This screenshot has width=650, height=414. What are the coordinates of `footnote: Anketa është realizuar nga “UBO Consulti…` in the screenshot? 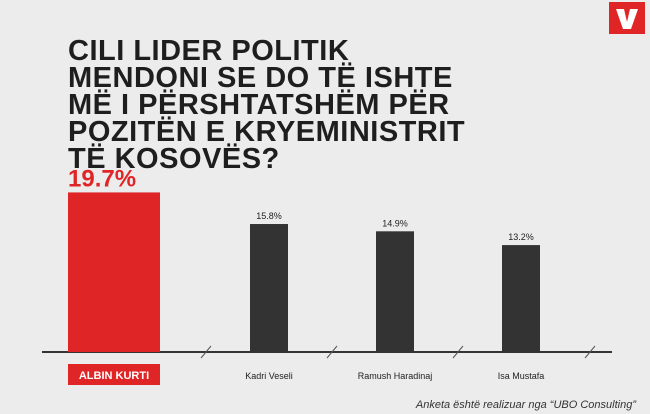 It's located at (526, 405).